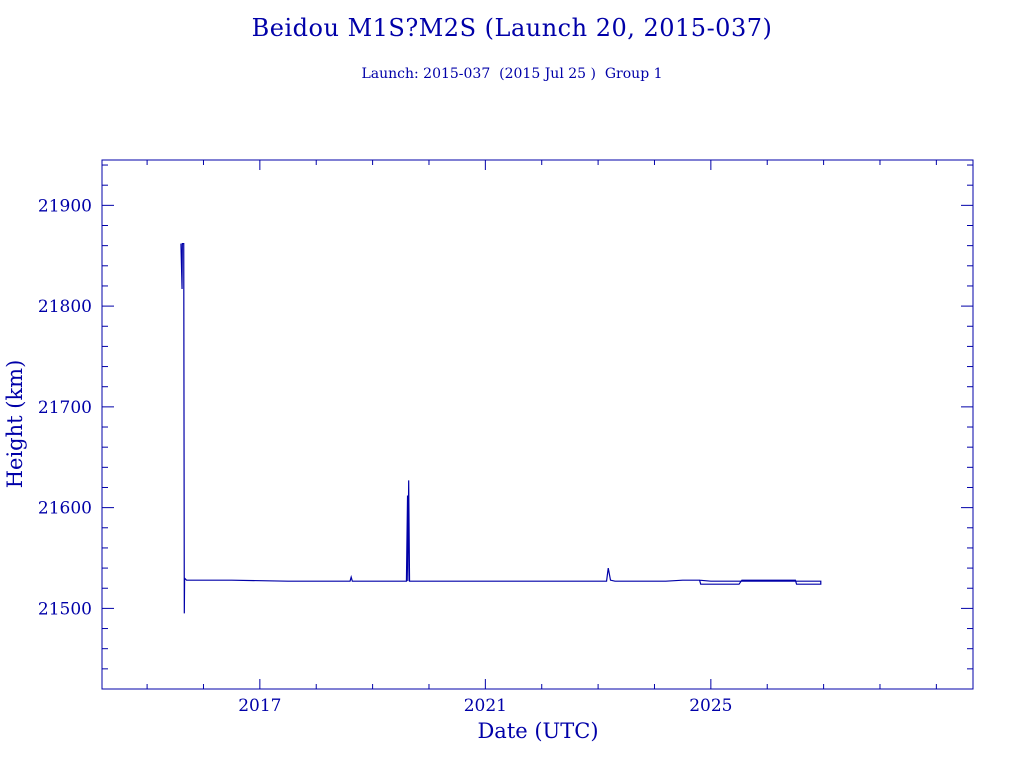 The width and height of the screenshot is (1024, 768). Describe the element at coordinates (65, 206) in the screenshot. I see `y-tick-label: 21900` at that location.